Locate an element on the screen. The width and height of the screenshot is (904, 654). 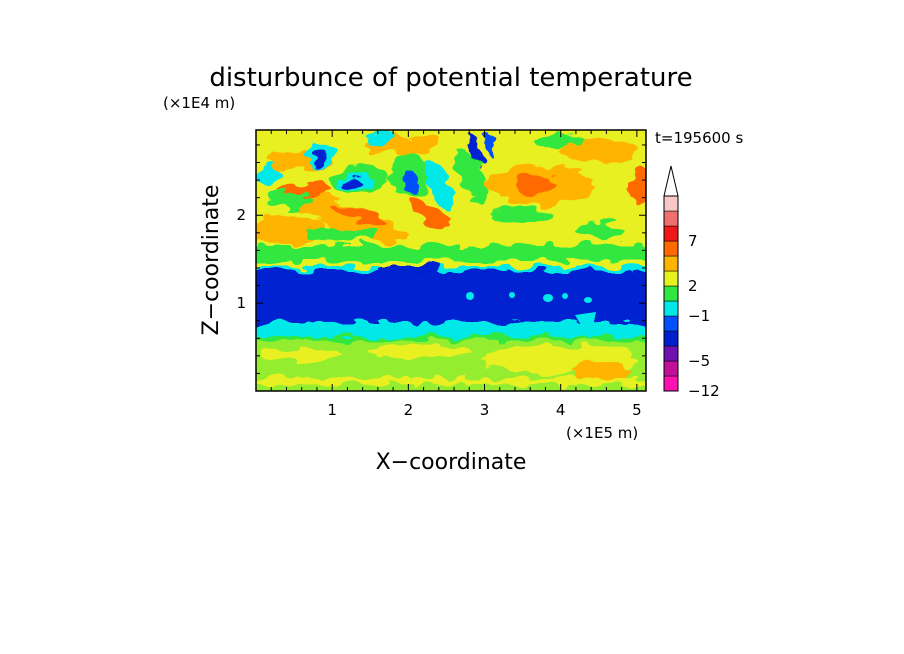
upper-green-strip is located at coordinates (451, 253).